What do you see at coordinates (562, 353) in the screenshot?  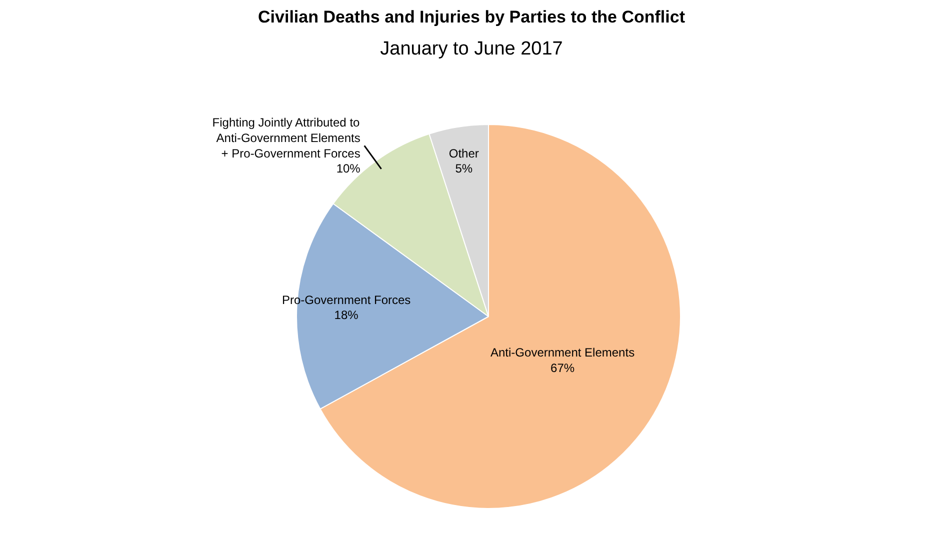 I see `slice-label: Anti-Government Elements` at bounding box center [562, 353].